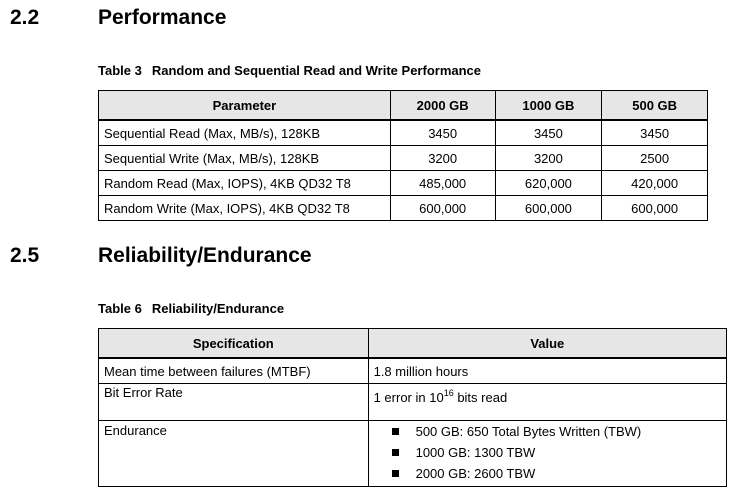 This screenshot has width=733, height=490. What do you see at coordinates (475, 473) in the screenshot?
I see `endurance-item-text: 2000 GB: 2600 TBW` at bounding box center [475, 473].